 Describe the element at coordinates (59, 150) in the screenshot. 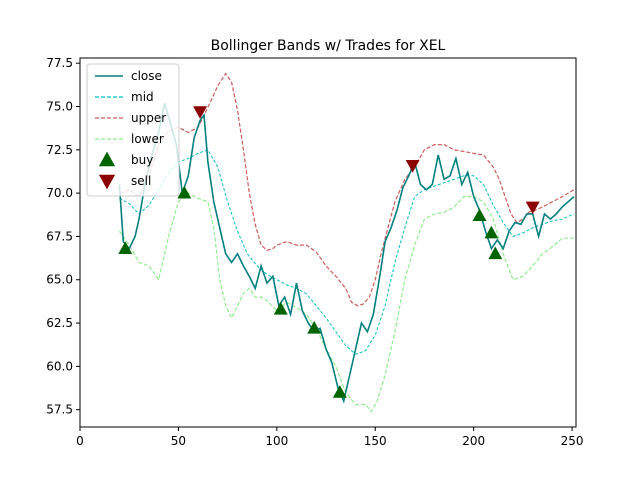

I see `y-tick-label: 72.5` at that location.